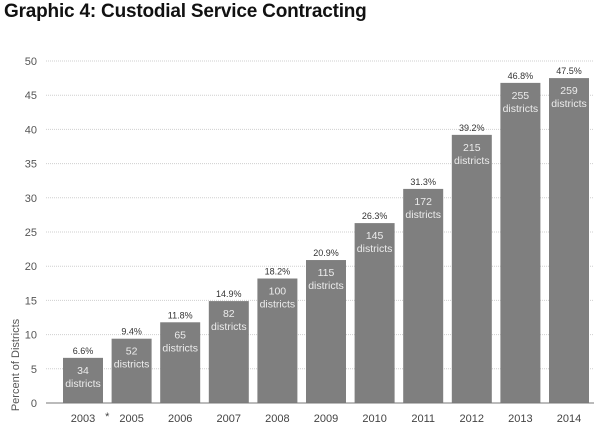 The image size is (600, 426). Describe the element at coordinates (107, 417) in the screenshot. I see `gap-marker: *` at that location.